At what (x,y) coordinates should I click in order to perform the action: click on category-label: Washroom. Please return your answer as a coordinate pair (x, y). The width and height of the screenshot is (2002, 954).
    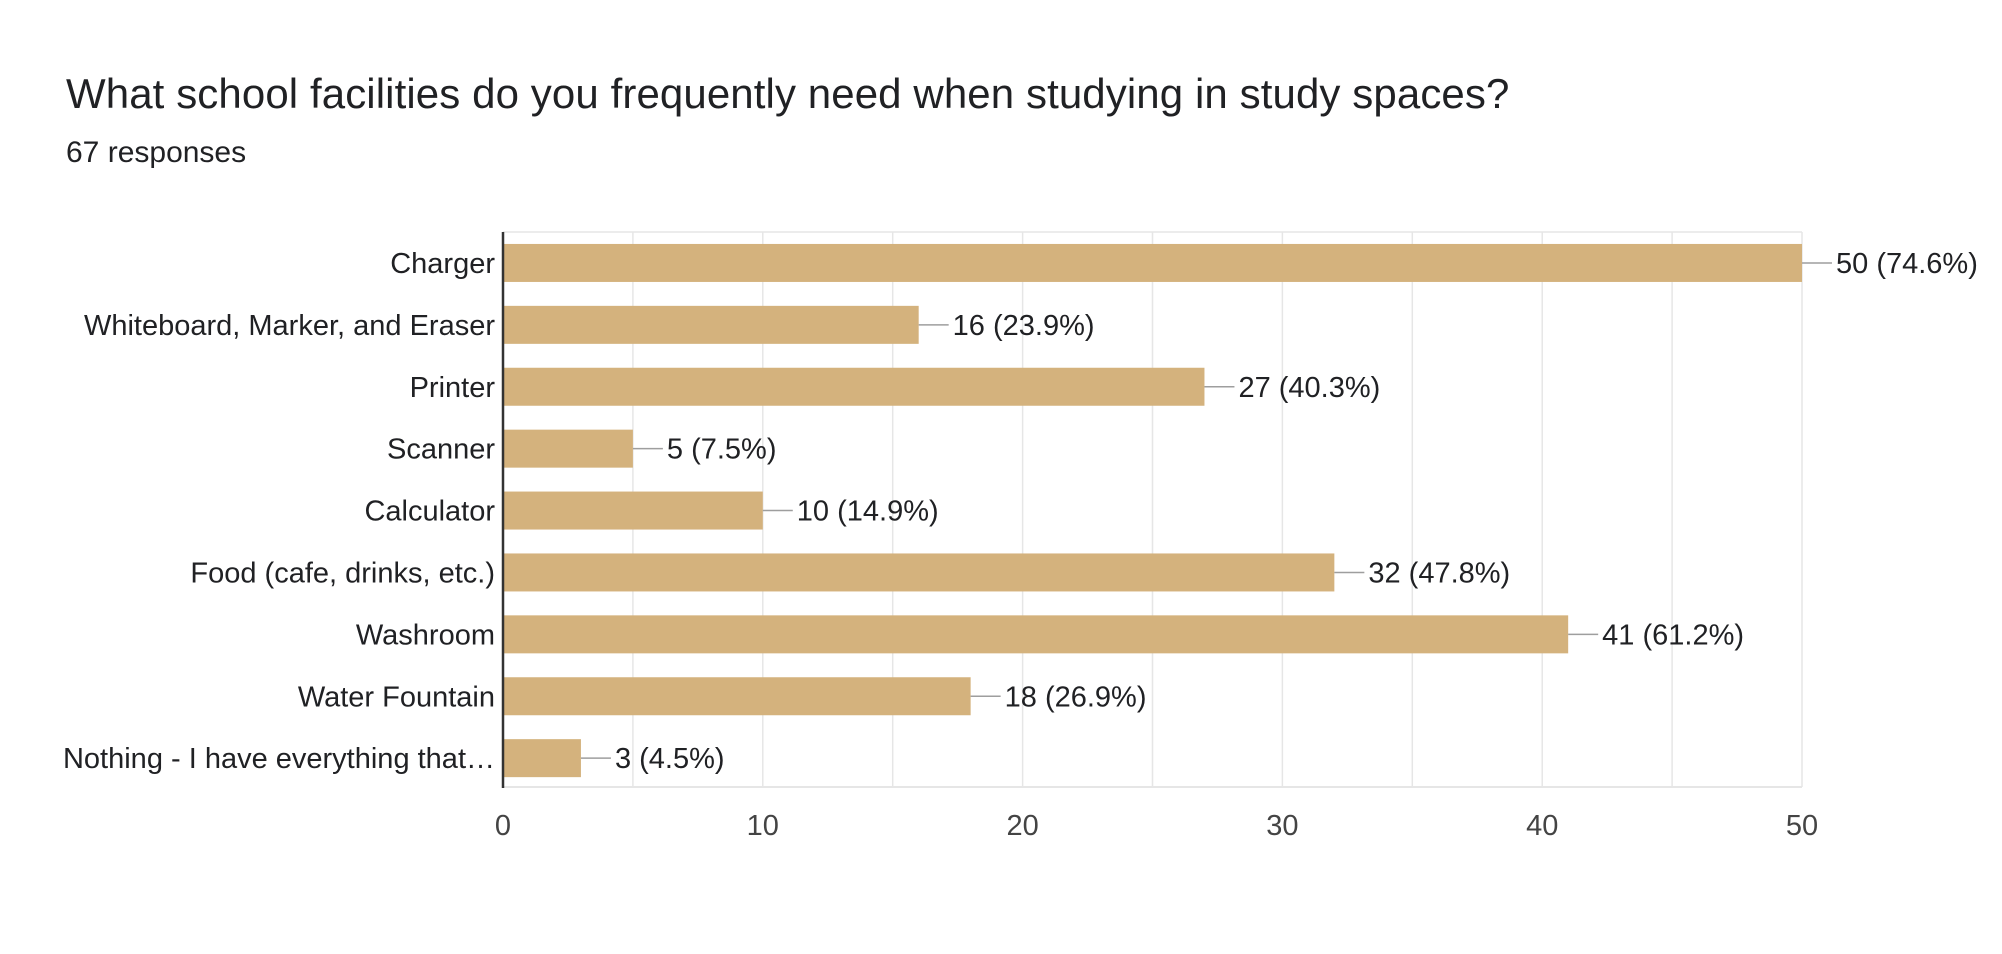
    Looking at the image, I should click on (425, 635).